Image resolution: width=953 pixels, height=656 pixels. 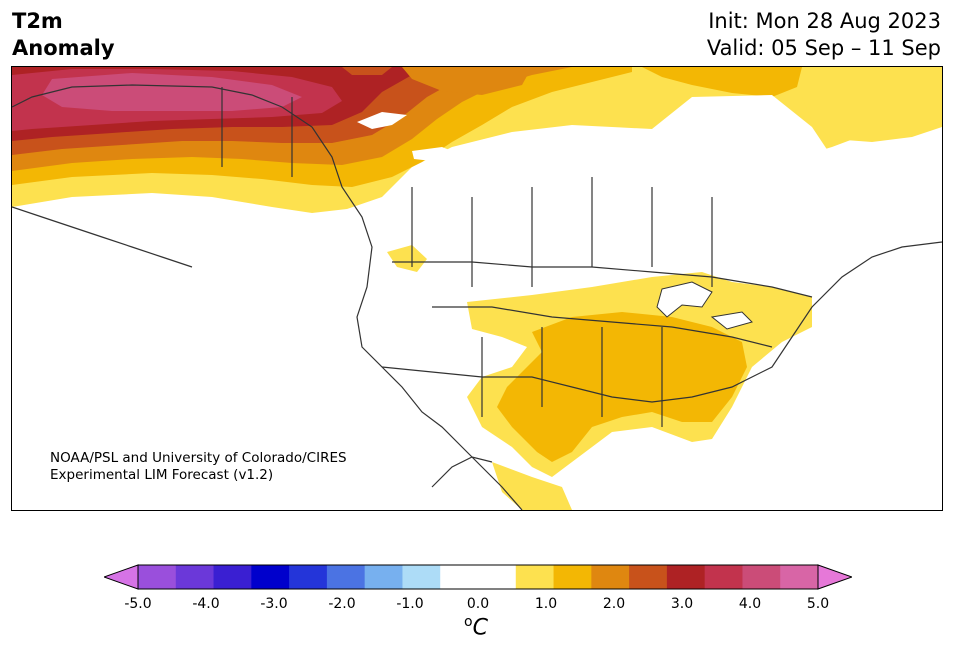 What do you see at coordinates (824, 21) in the screenshot?
I see `init-date: Init: Mon 28 Aug 2023` at bounding box center [824, 21].